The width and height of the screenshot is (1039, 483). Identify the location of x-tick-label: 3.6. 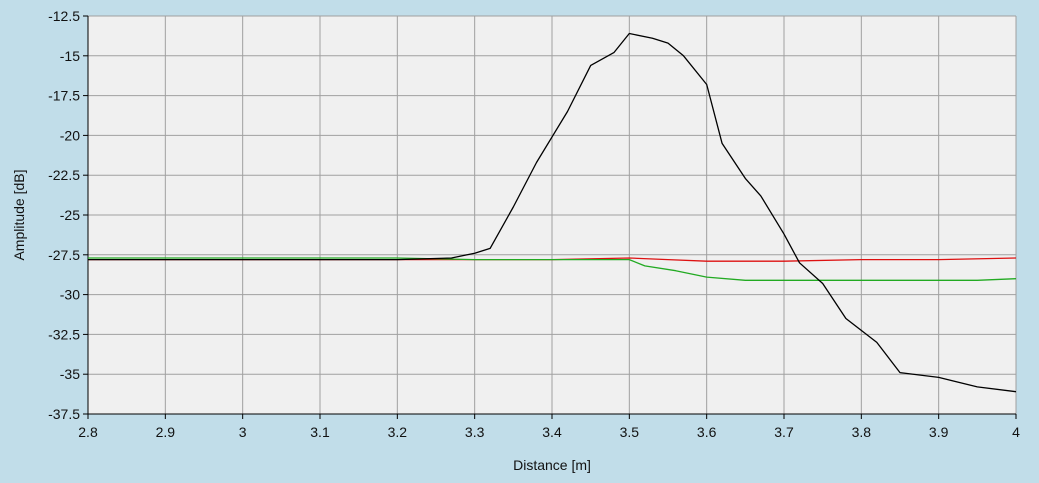
(707, 432).